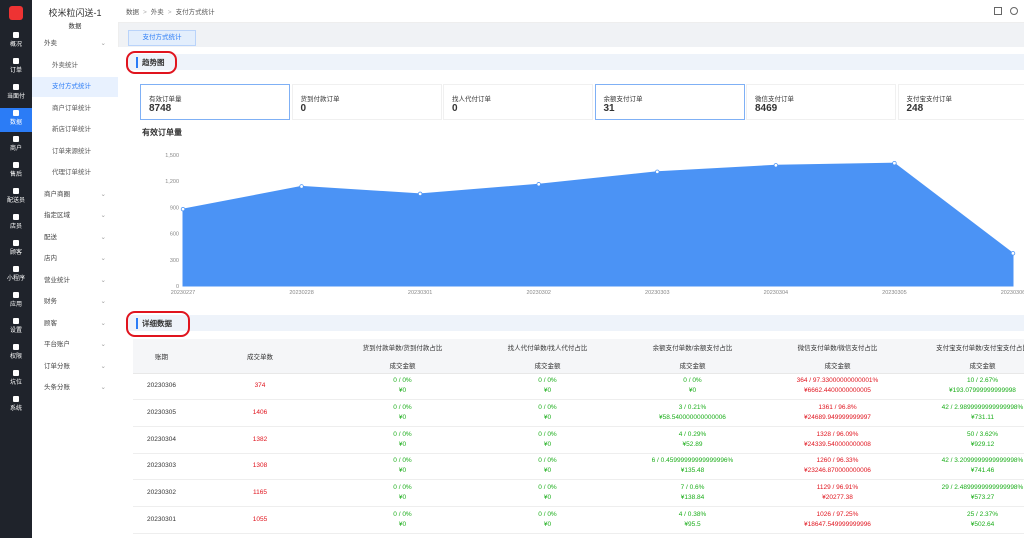 The width and height of the screenshot is (1024, 538). Describe the element at coordinates (915, 108) in the screenshot. I see `stat-value: 248` at that location.